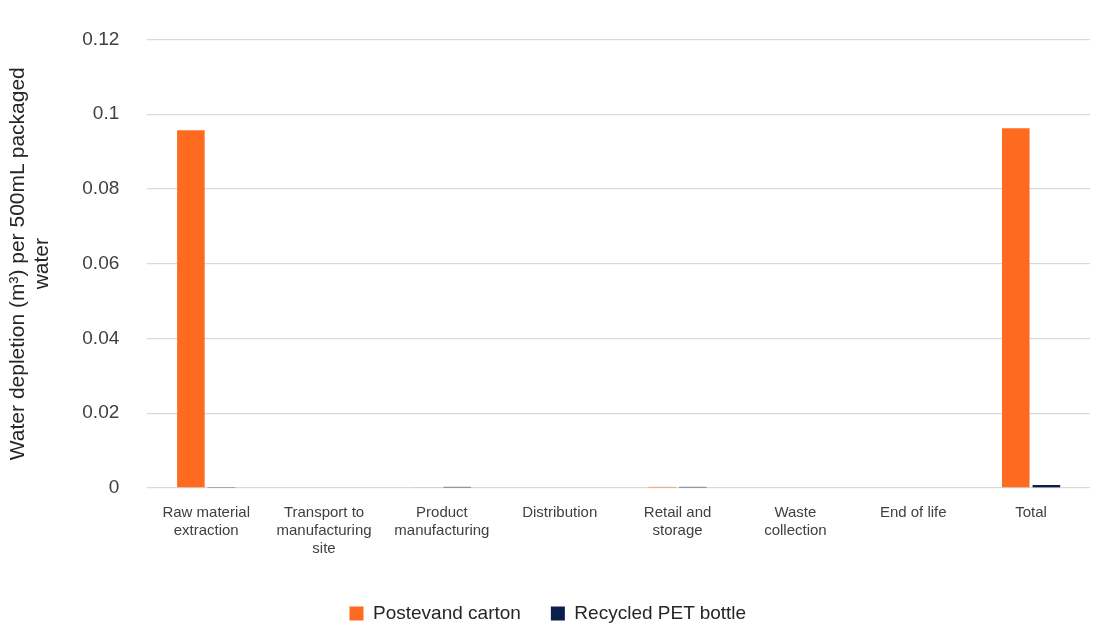 This screenshot has width=1096, height=633. I want to click on y-tick-label: 0.02, so click(101, 412).